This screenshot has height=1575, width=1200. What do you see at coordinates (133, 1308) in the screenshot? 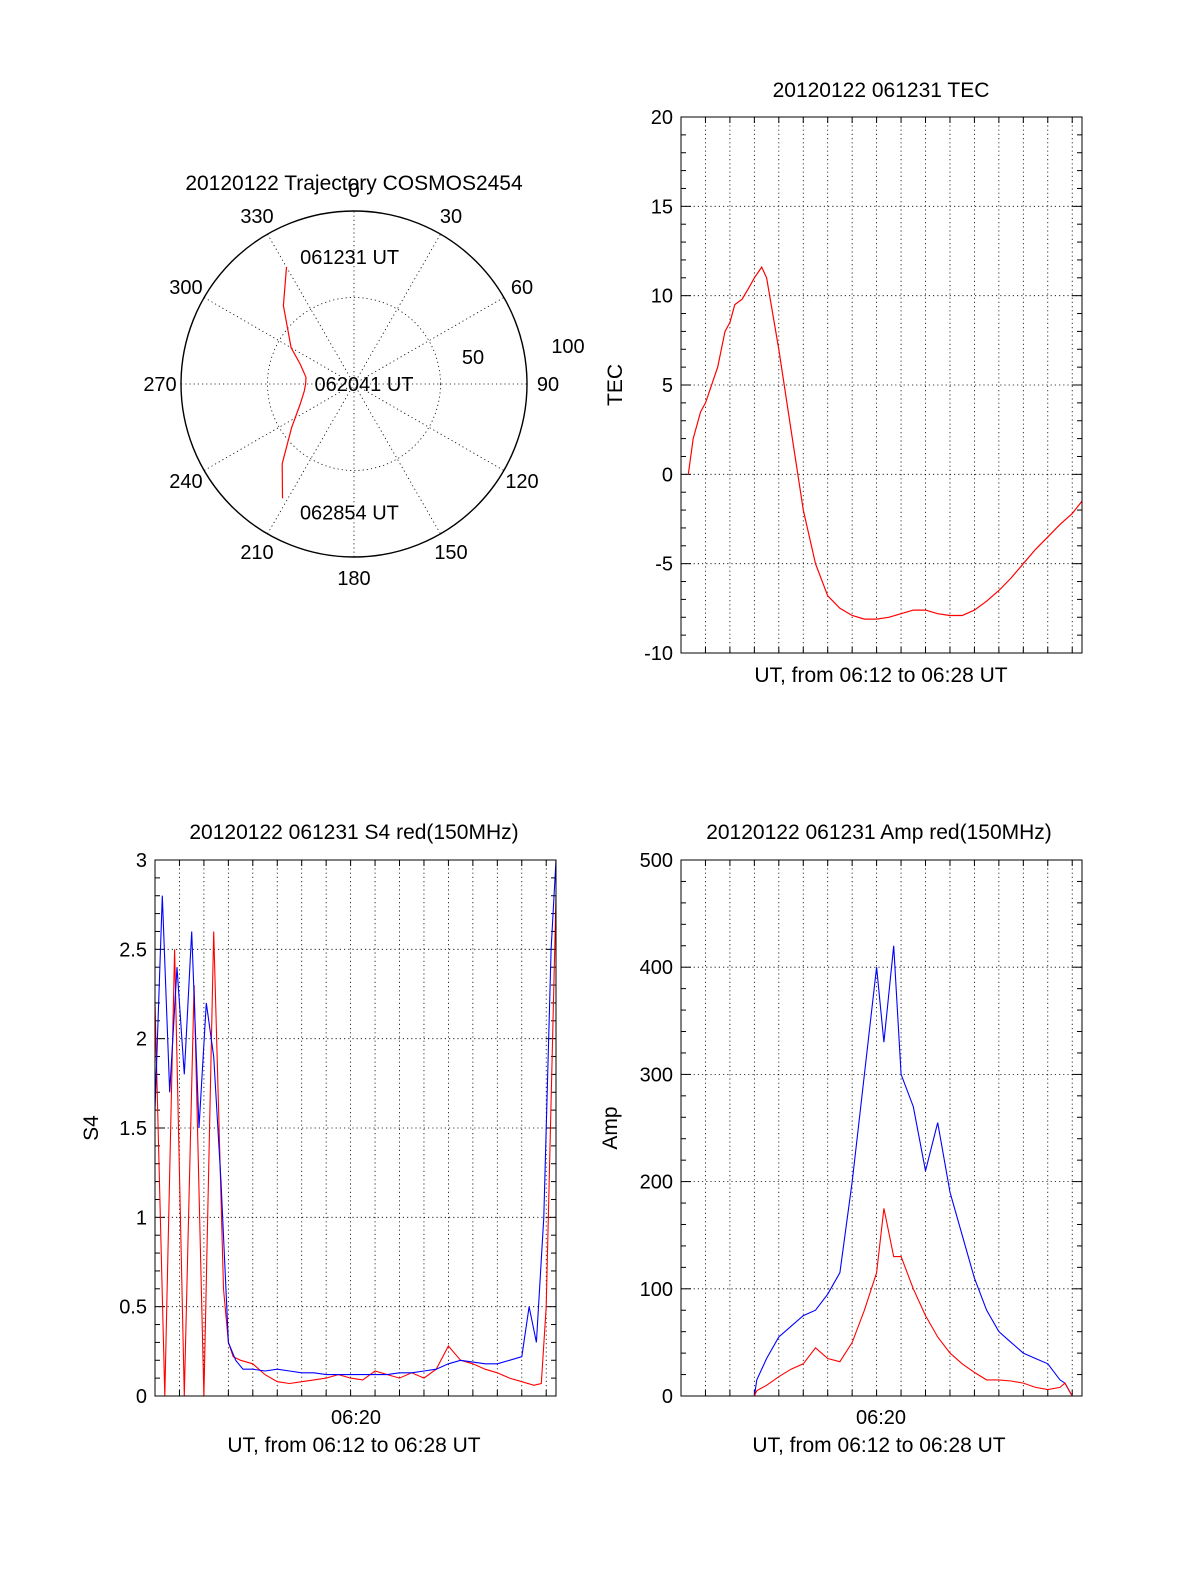
I see `y-tick-label: 0.5` at bounding box center [133, 1308].